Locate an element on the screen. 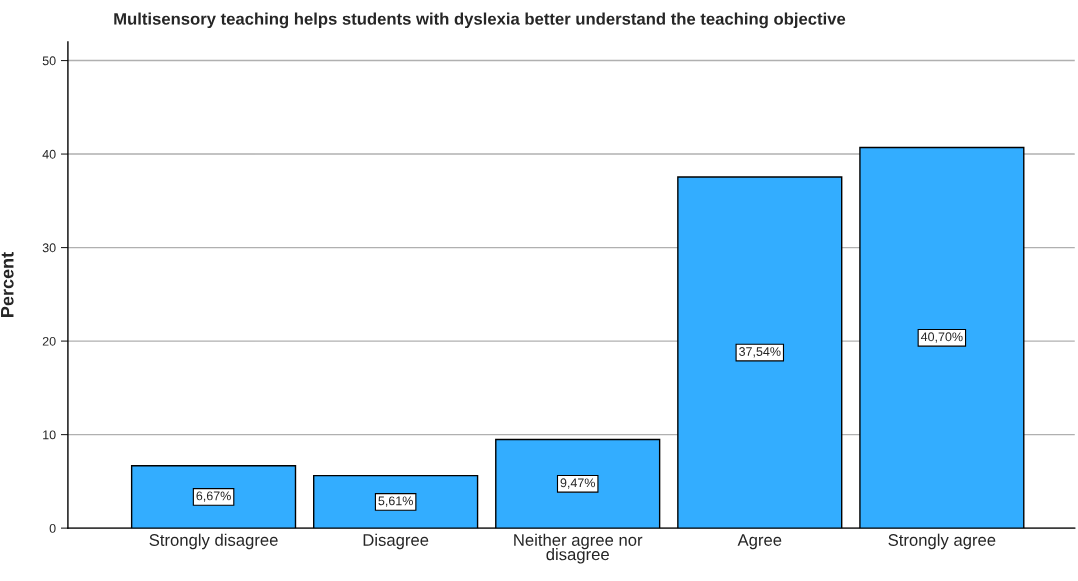  x-tick-label: Strongly agree is located at coordinates (942, 541).